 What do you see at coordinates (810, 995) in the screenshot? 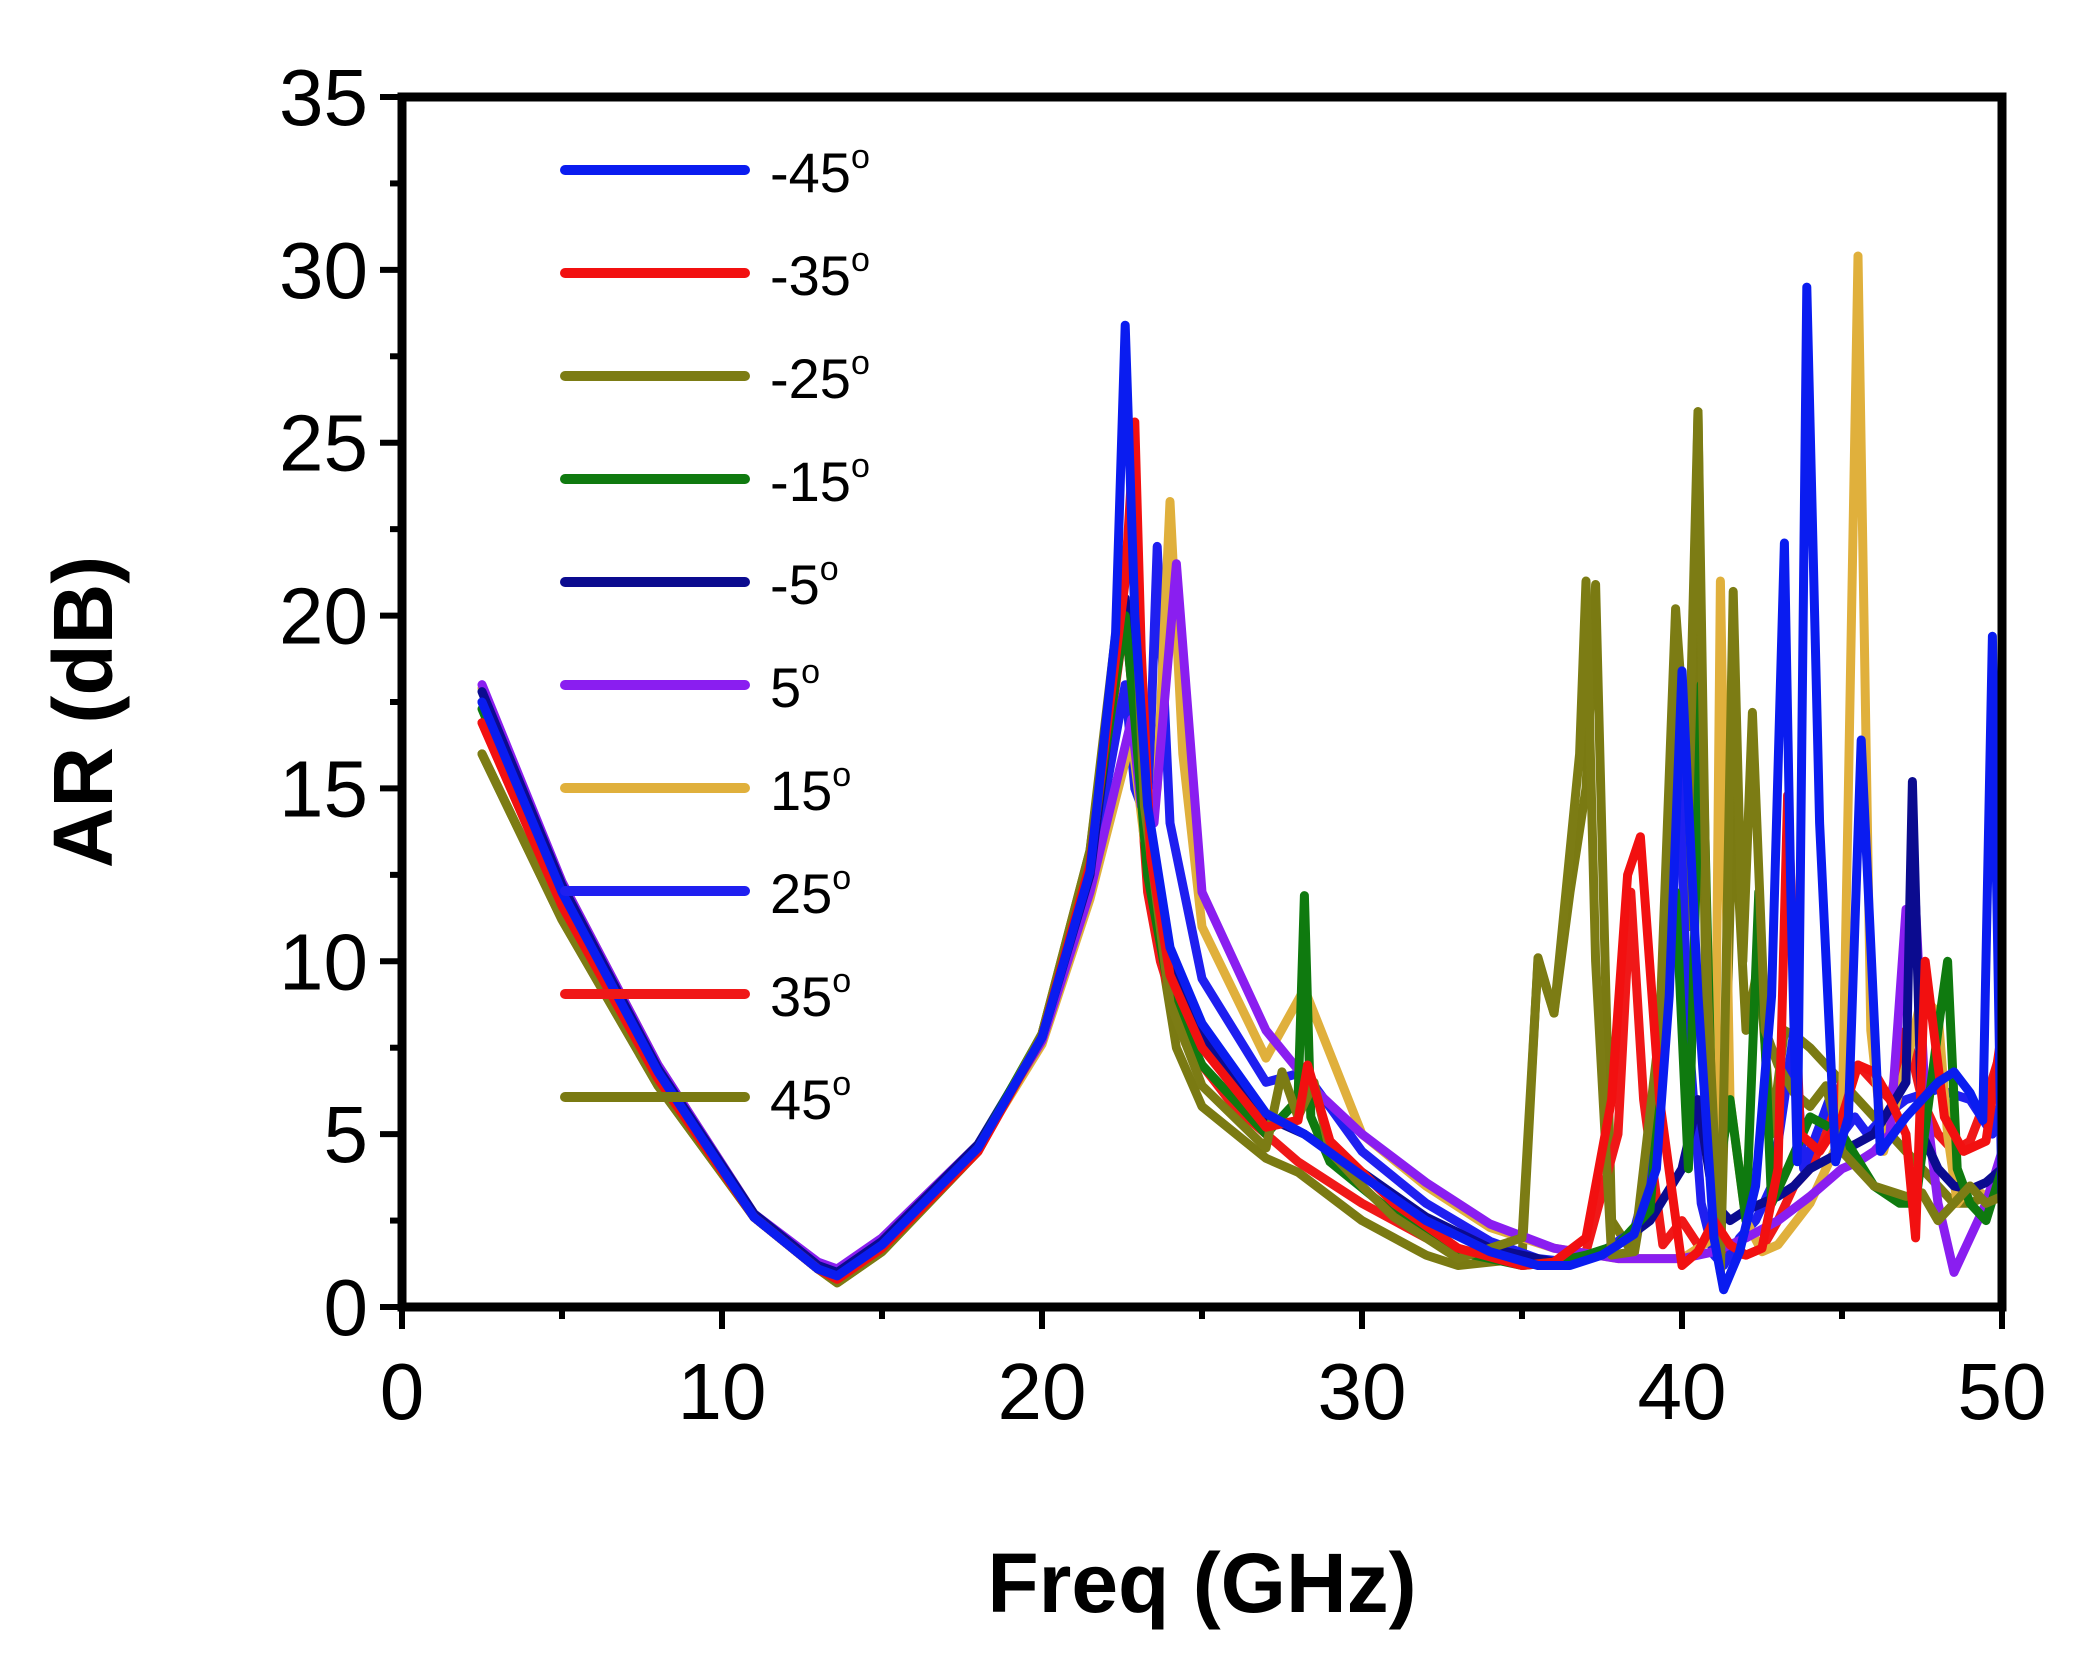
I see `legend-label: 35o` at bounding box center [810, 995].